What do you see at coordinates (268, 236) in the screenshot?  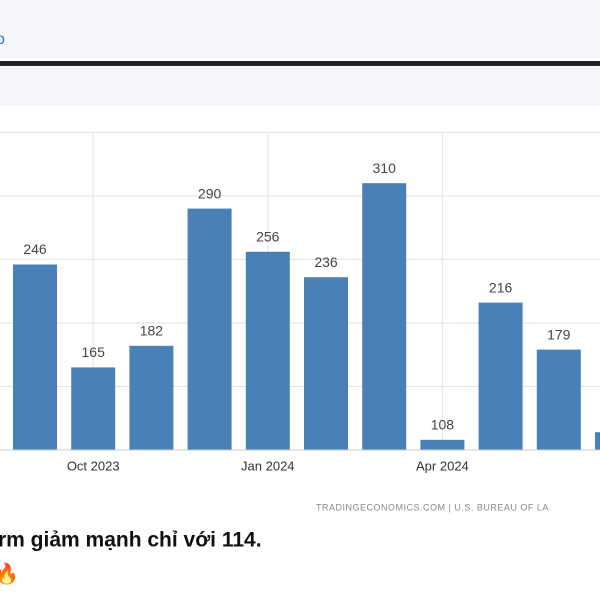 I see `value-label: 256` at bounding box center [268, 236].